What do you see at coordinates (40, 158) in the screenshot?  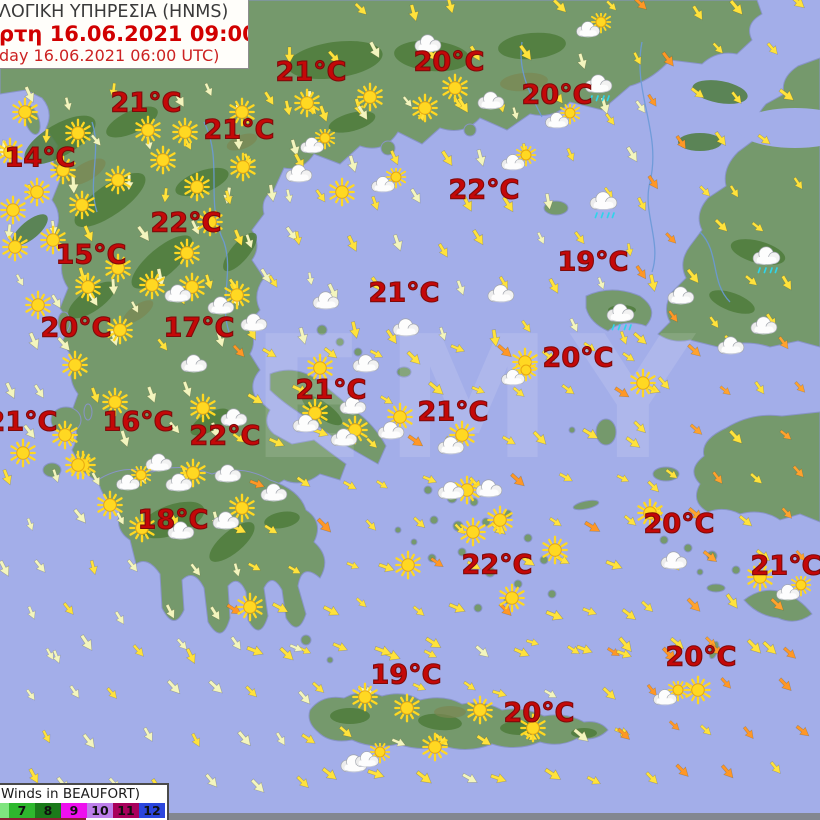 I see `temperature-label: 14°C` at bounding box center [40, 158].